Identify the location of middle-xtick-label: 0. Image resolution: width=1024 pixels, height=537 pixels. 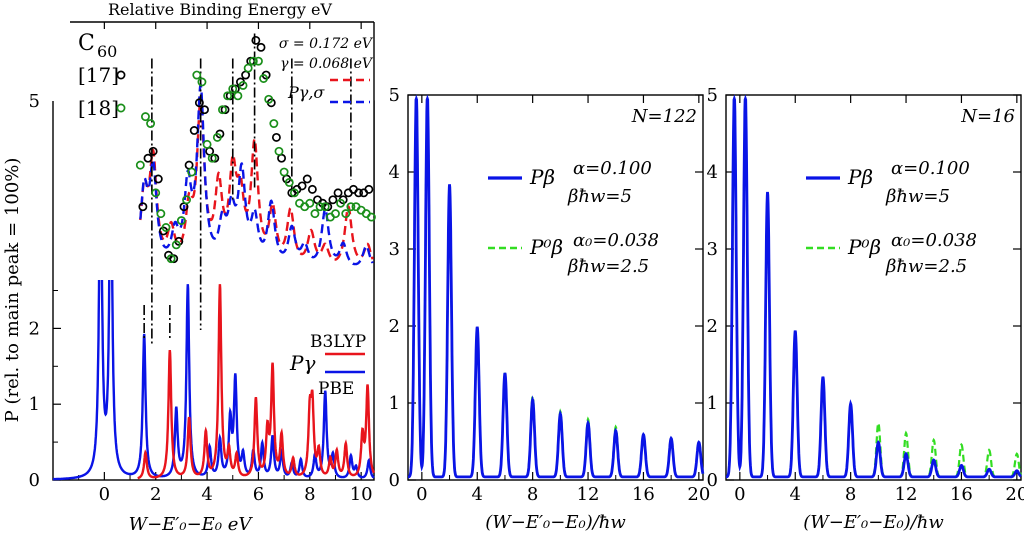
(421, 494).